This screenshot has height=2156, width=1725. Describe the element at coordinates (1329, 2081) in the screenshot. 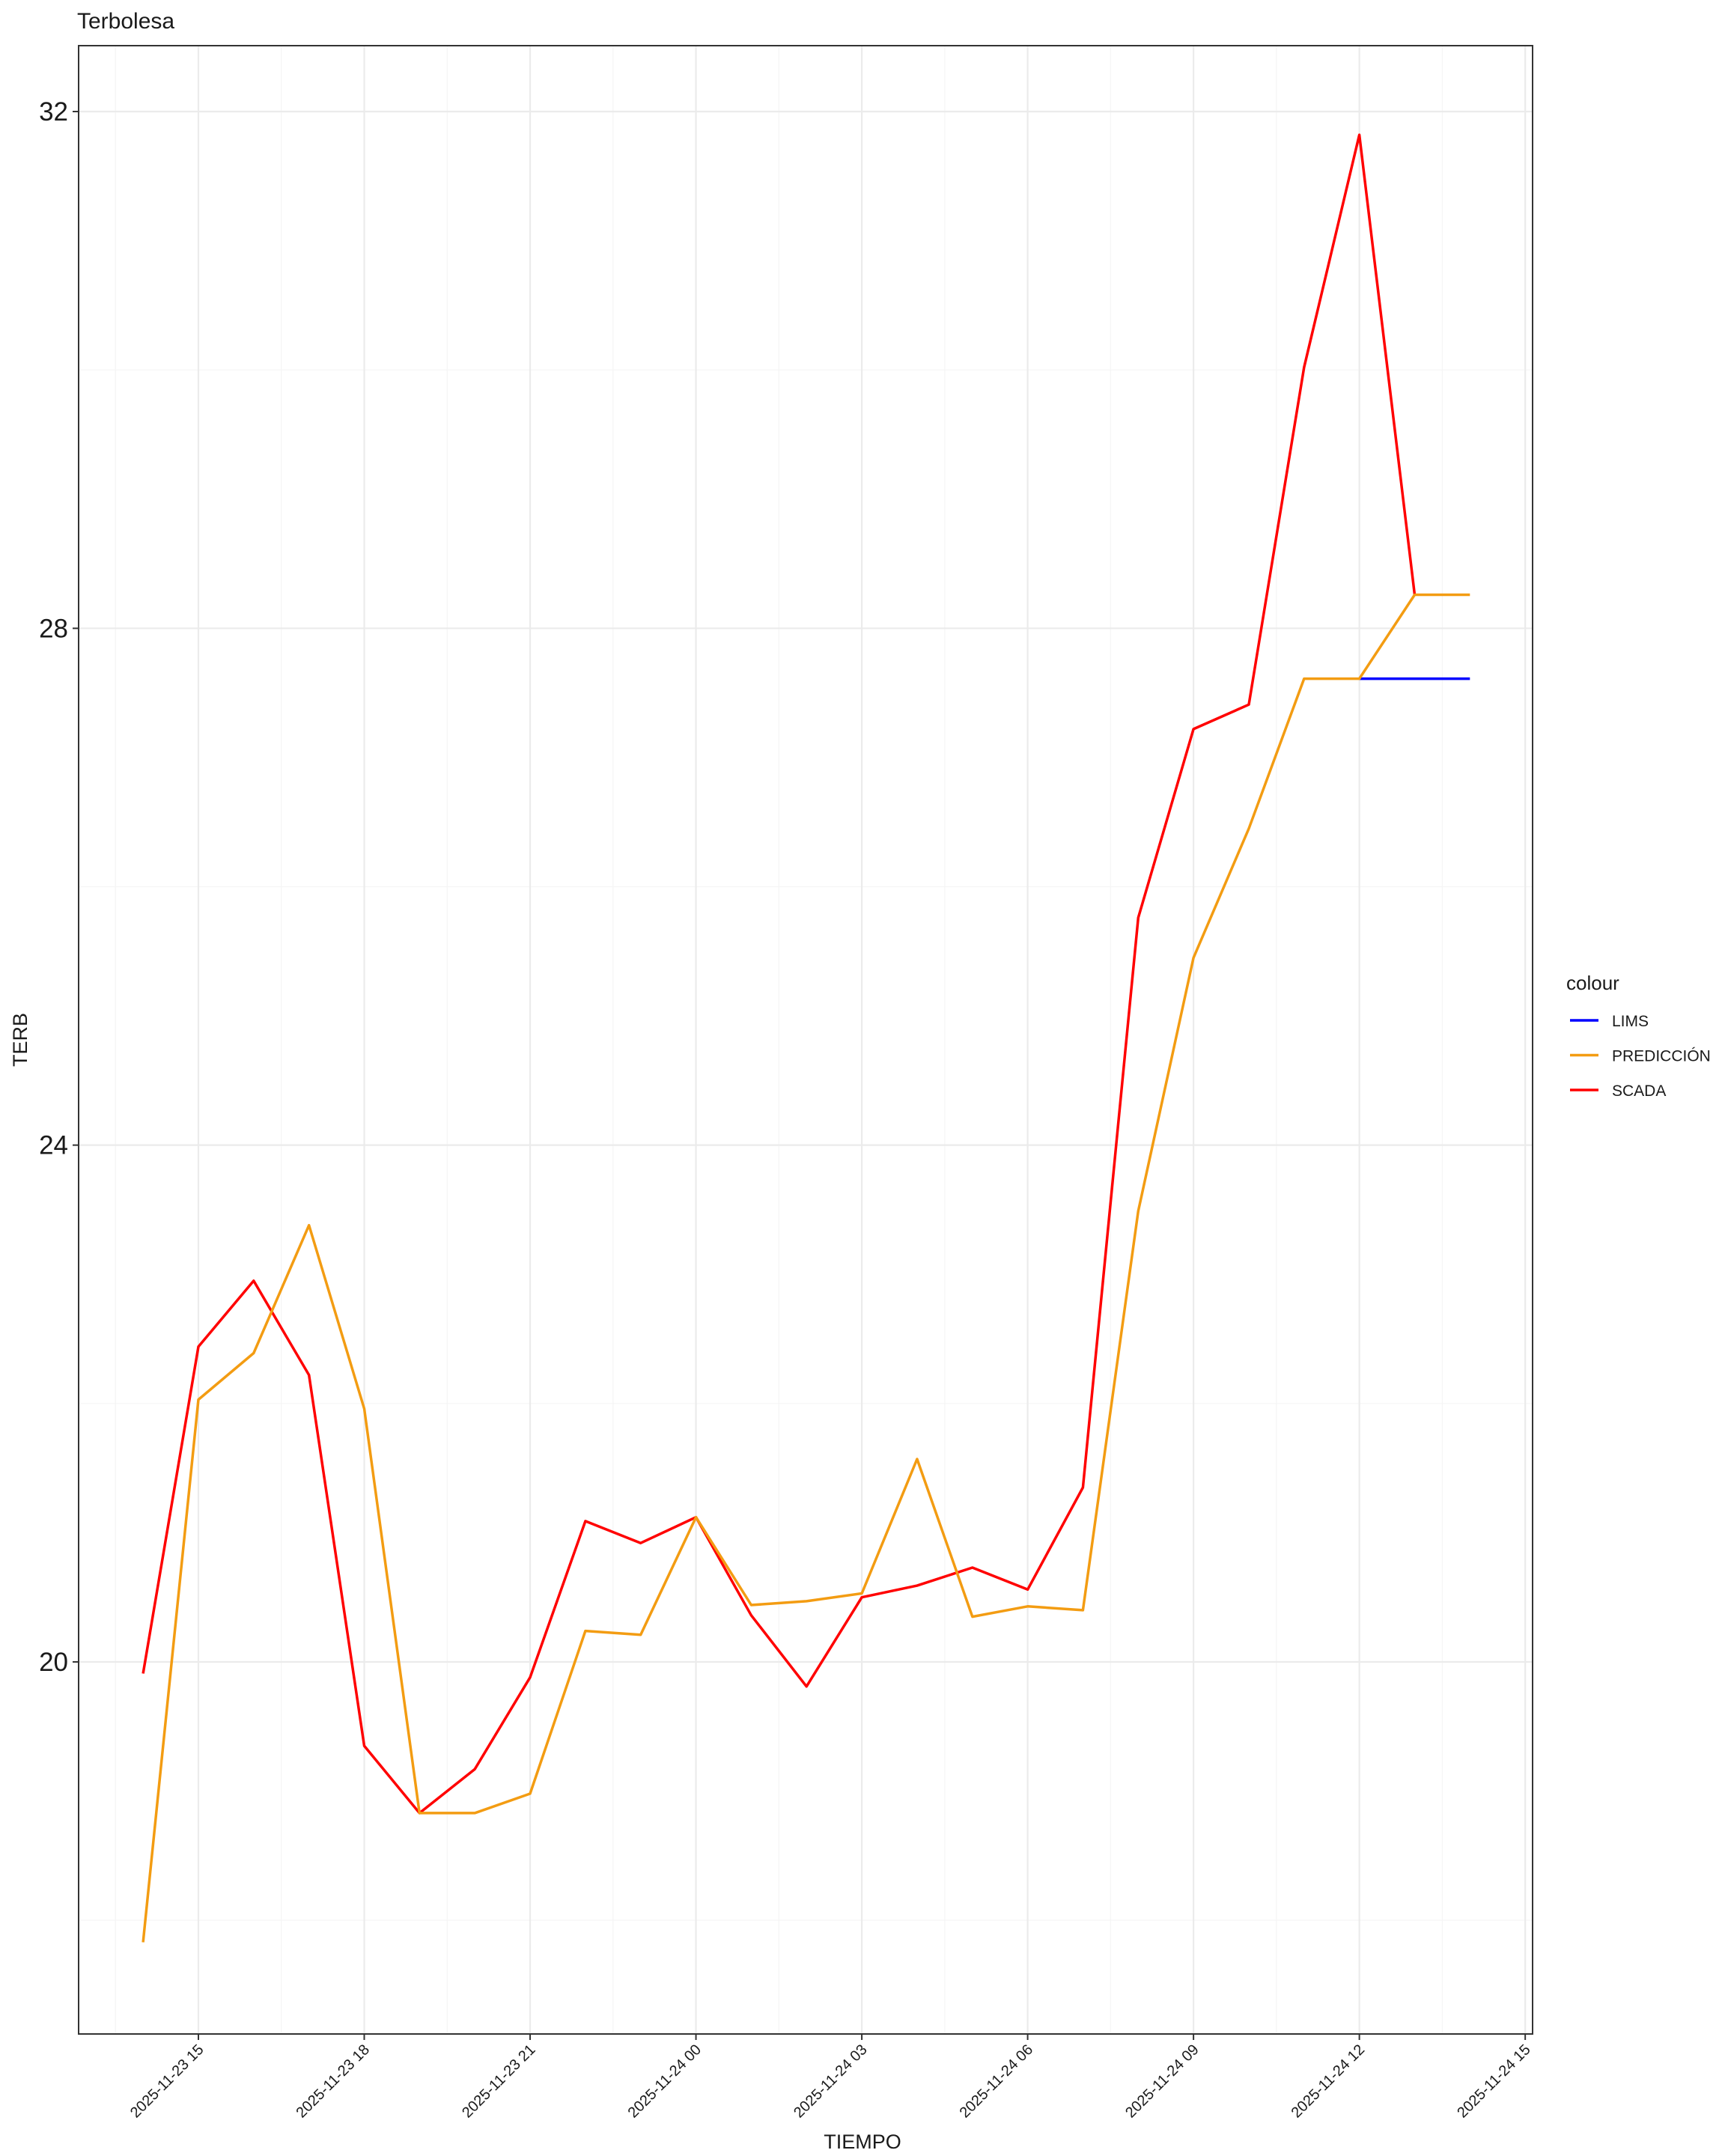

I see `x-tick-label: 2025-11-24 12` at that location.